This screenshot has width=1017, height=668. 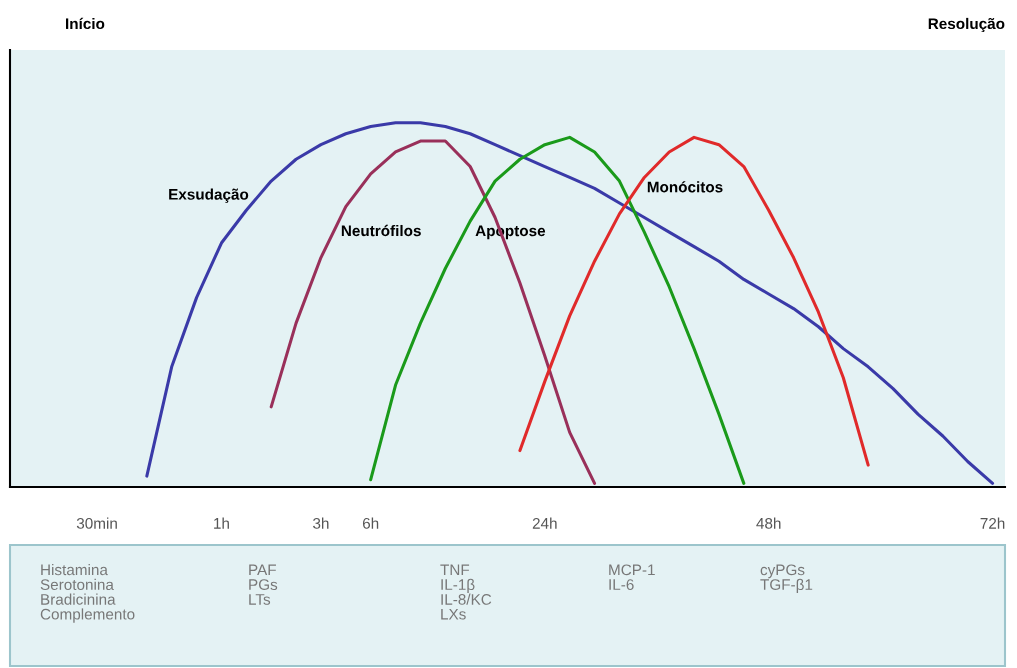 What do you see at coordinates (632, 577) in the screenshot?
I see `text: MCP-1 IL-6` at bounding box center [632, 577].